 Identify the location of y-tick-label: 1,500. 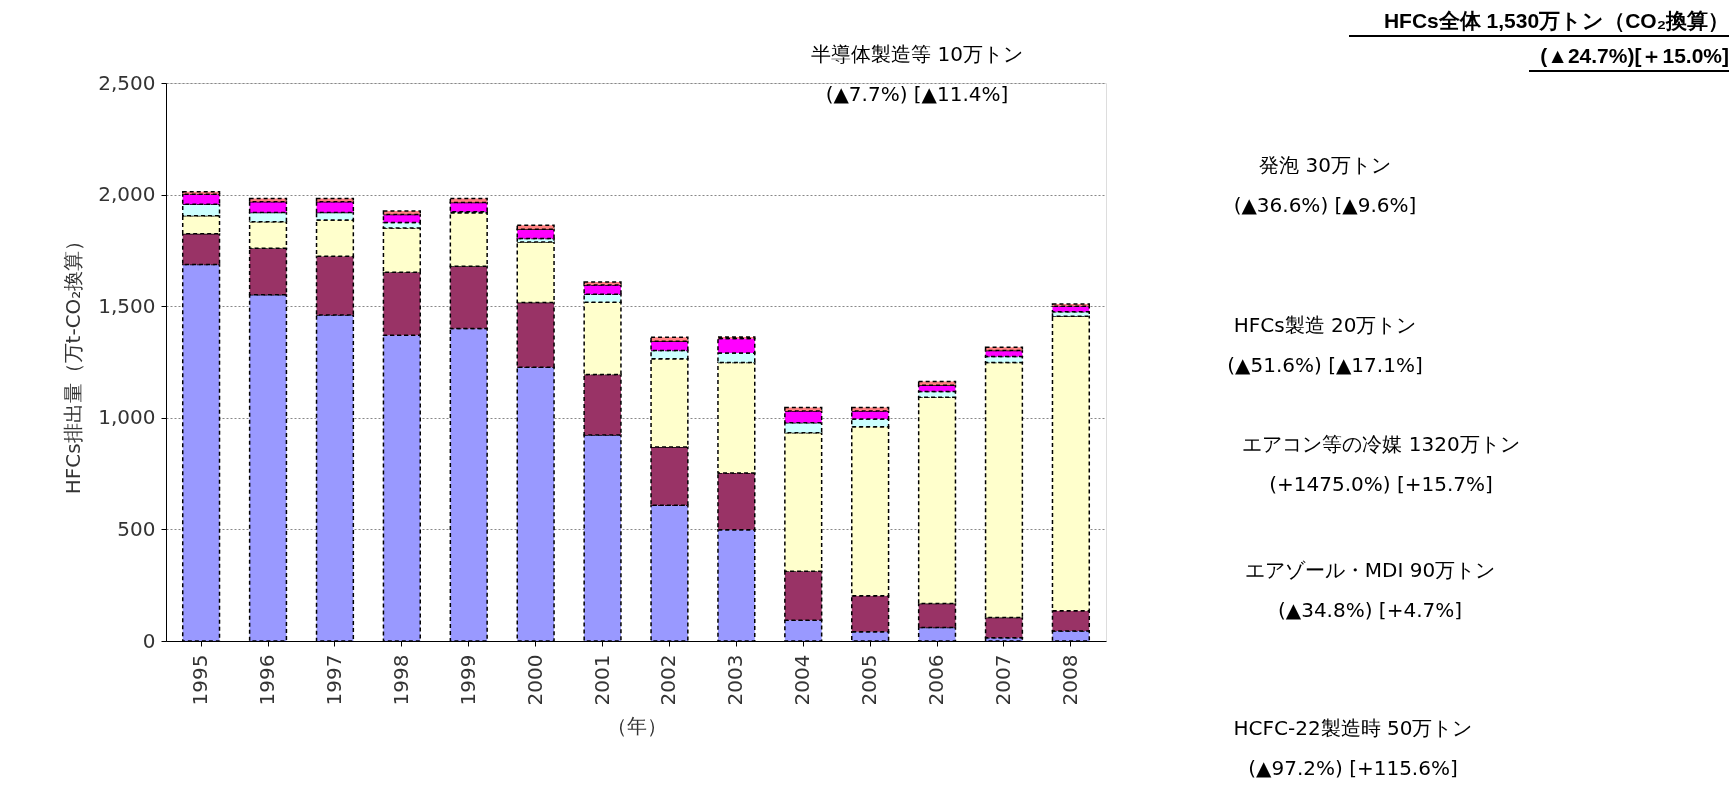
(127, 305).